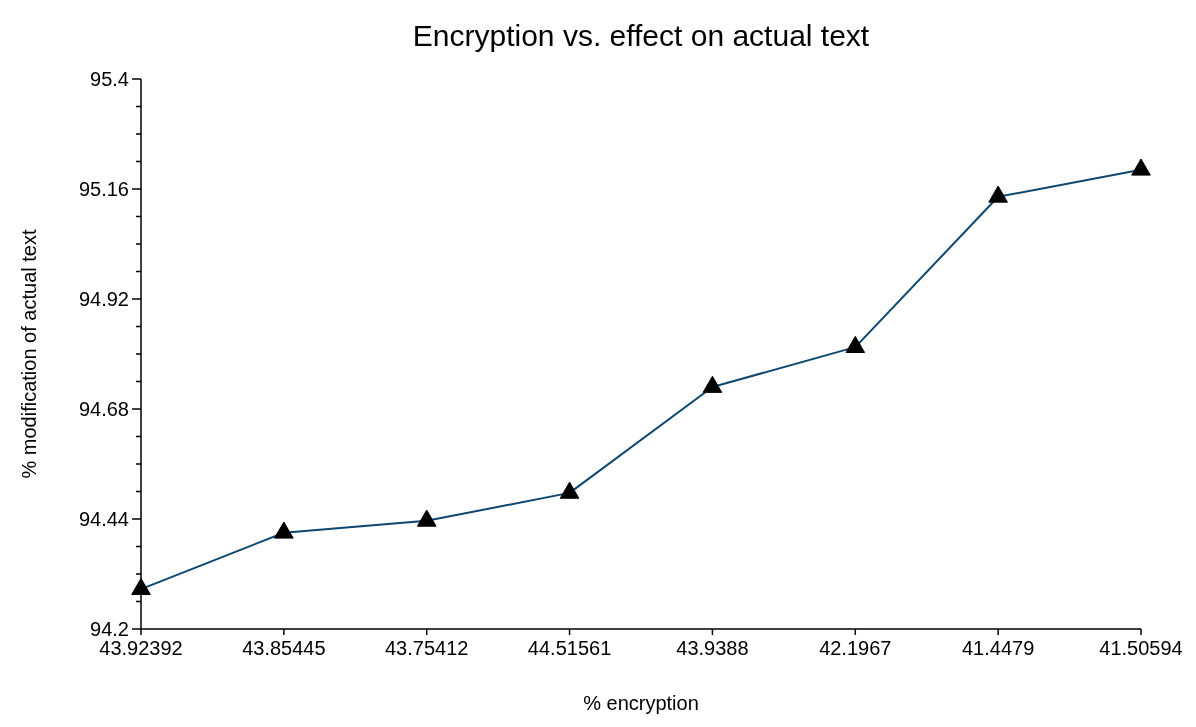 Image resolution: width=1196 pixels, height=727 pixels. I want to click on y-tick-label: 94.44, so click(103, 519).